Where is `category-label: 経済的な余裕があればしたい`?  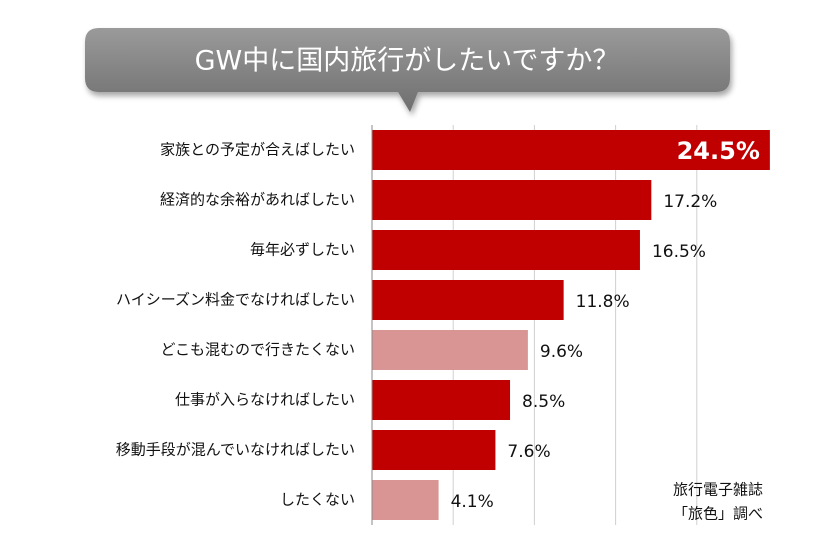 category-label: 経済的な余裕があればしたい is located at coordinates (257, 200).